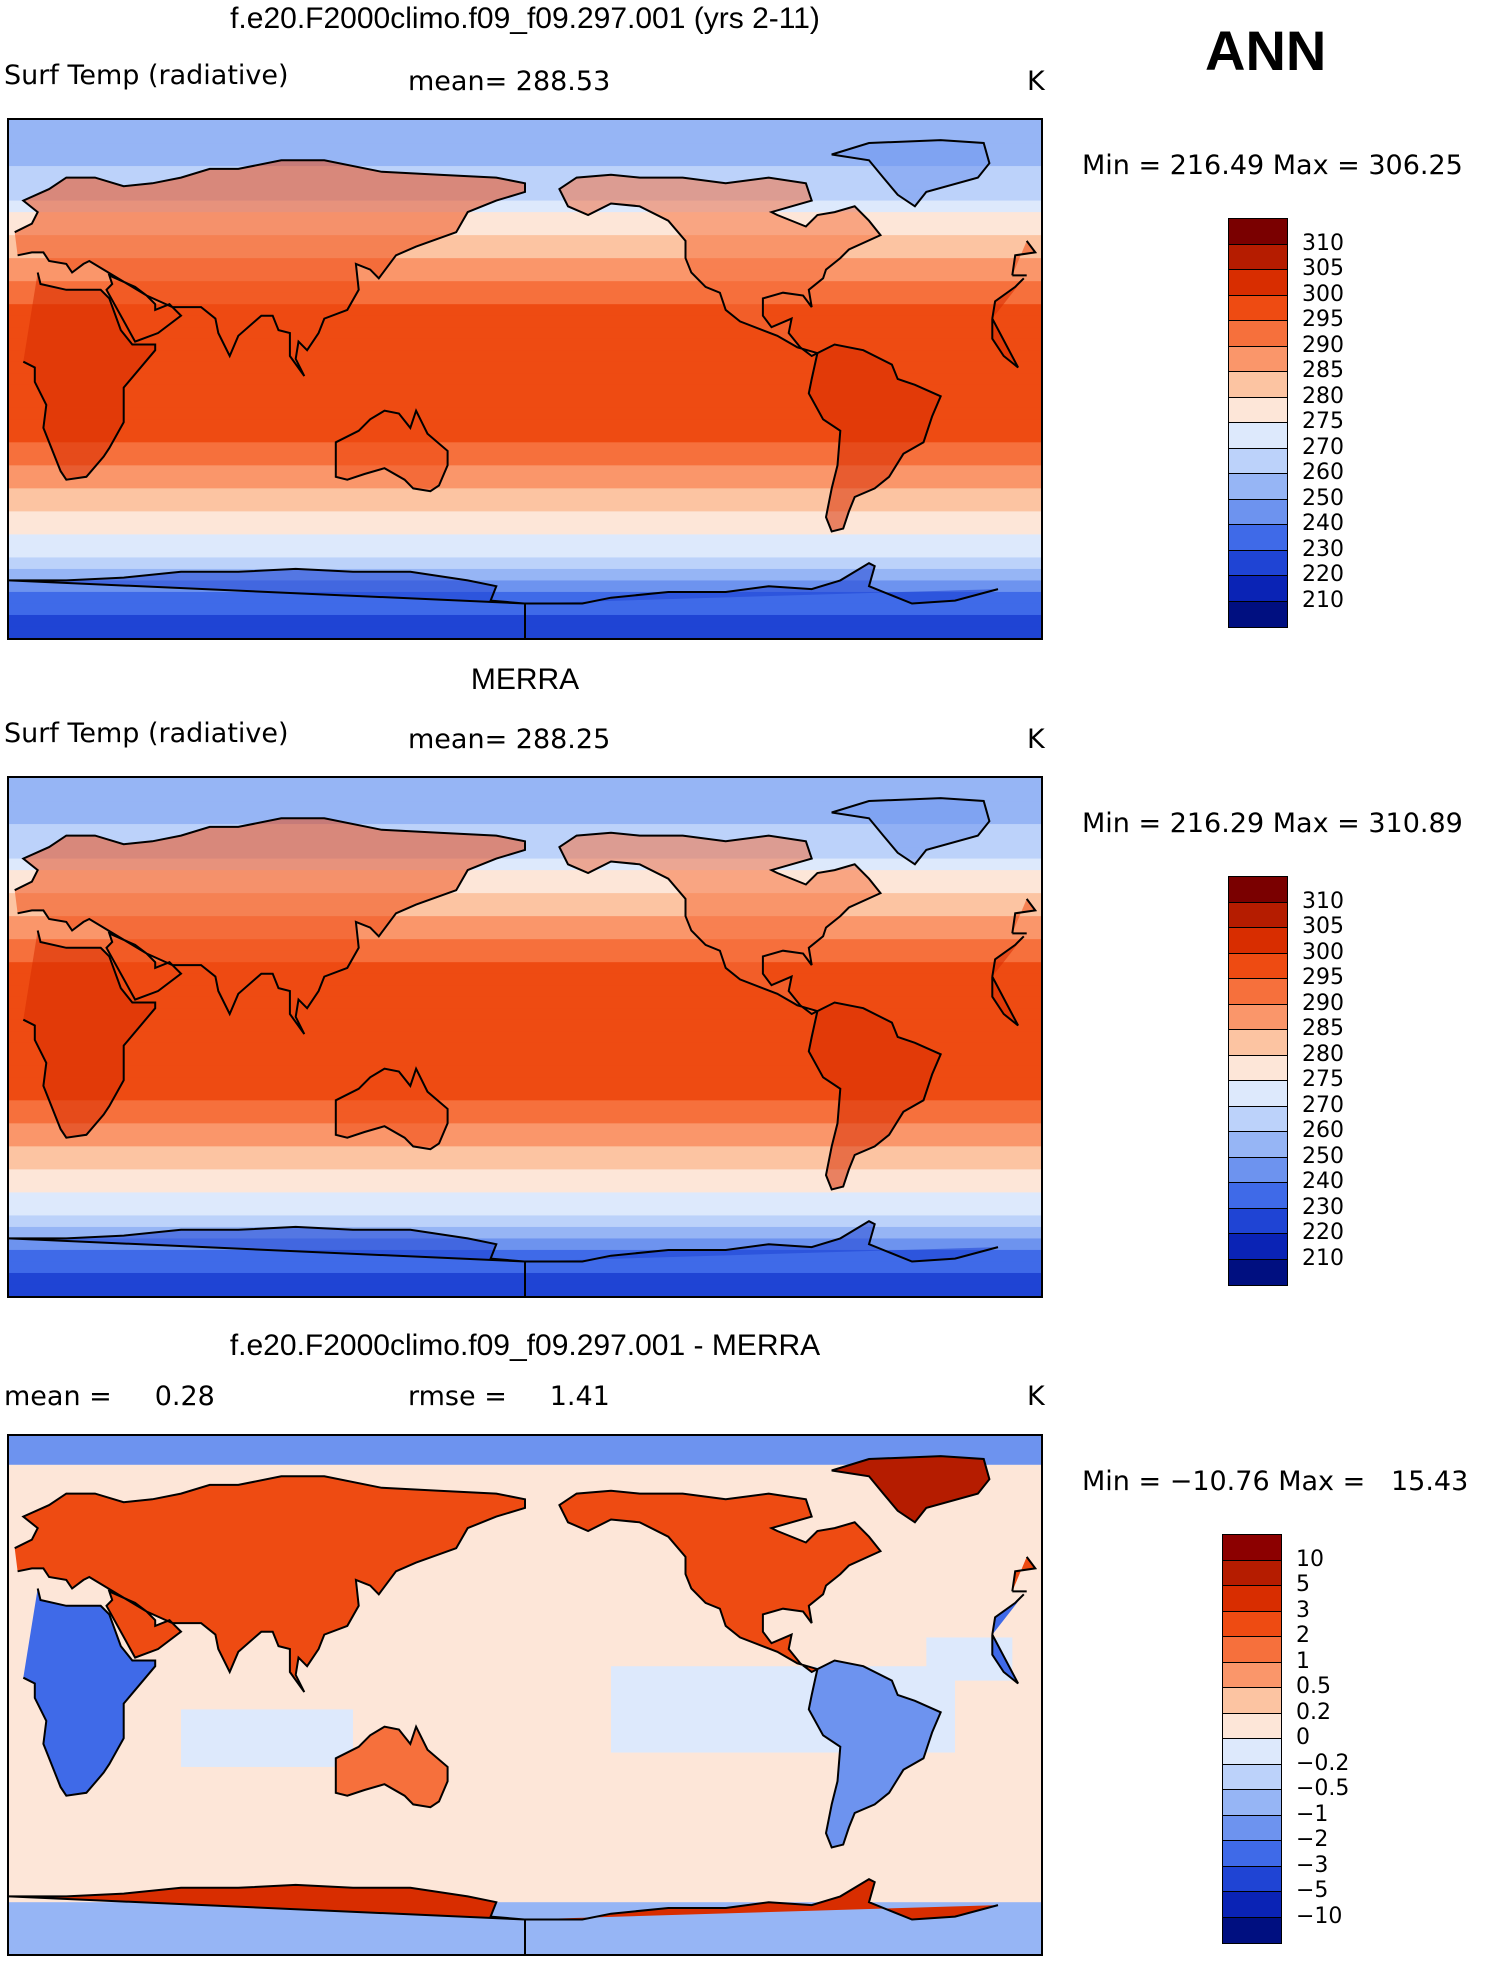 This screenshot has height=1962, width=1501. I want to click on panel2-title: MERRA, so click(525, 679).